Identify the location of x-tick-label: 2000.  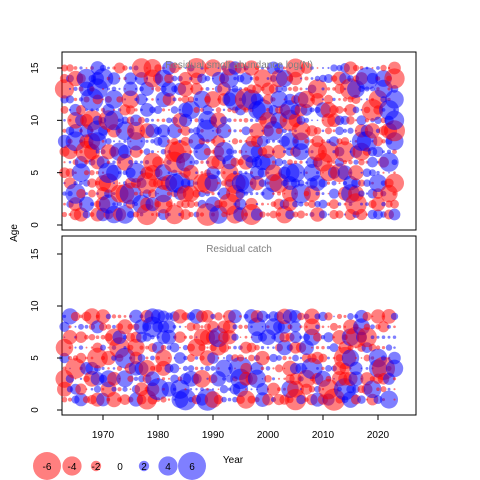
(268, 435).